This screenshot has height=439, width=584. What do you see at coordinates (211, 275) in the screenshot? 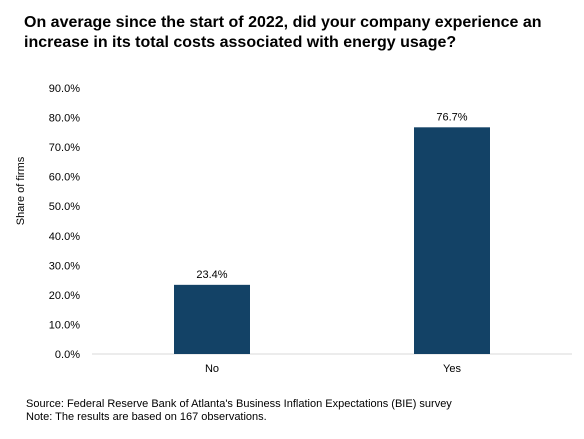
I see `data-label: 23.4%` at bounding box center [211, 275].